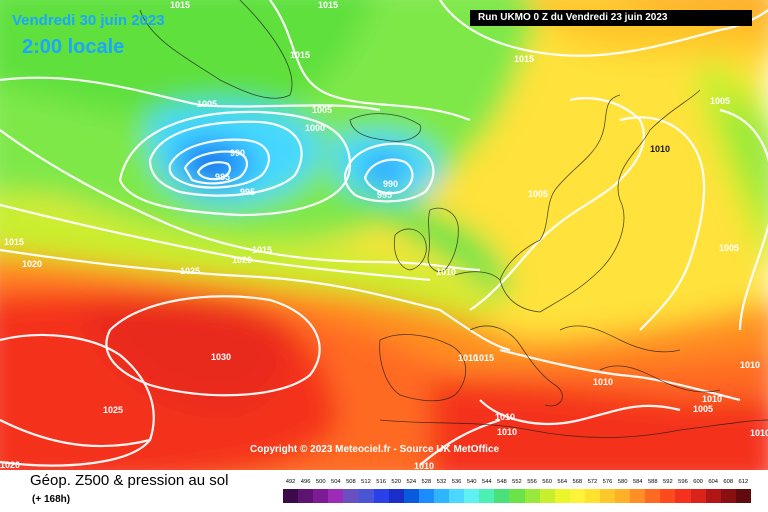 The image size is (768, 512). What do you see at coordinates (441, 482) in the screenshot?
I see `legend-value: 532` at bounding box center [441, 482].